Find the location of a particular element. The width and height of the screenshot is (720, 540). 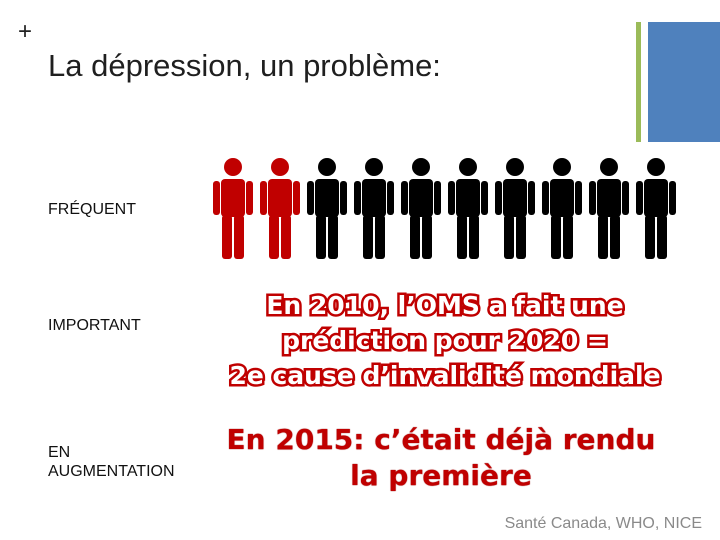

label-important: IMPORTANT is located at coordinates (94, 325).